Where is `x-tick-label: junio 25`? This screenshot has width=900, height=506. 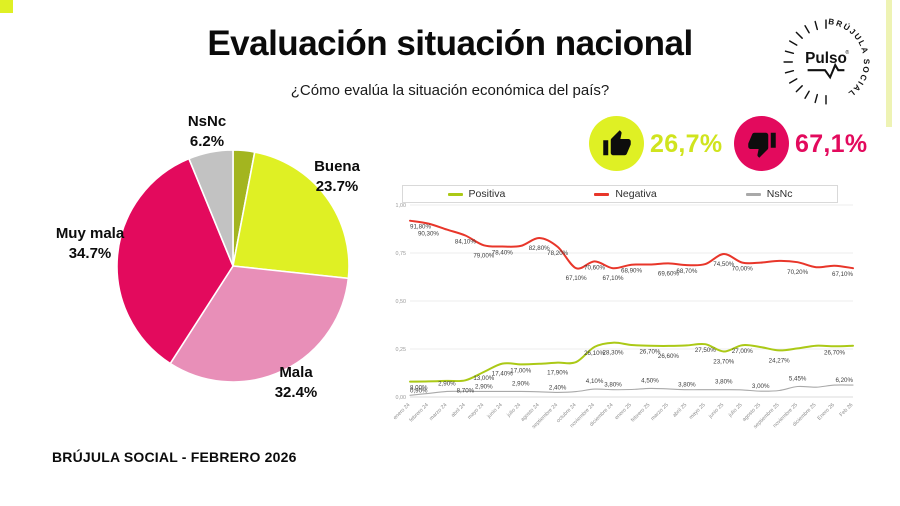
x-tick-label: junio 25 is located at coordinates (716, 411).